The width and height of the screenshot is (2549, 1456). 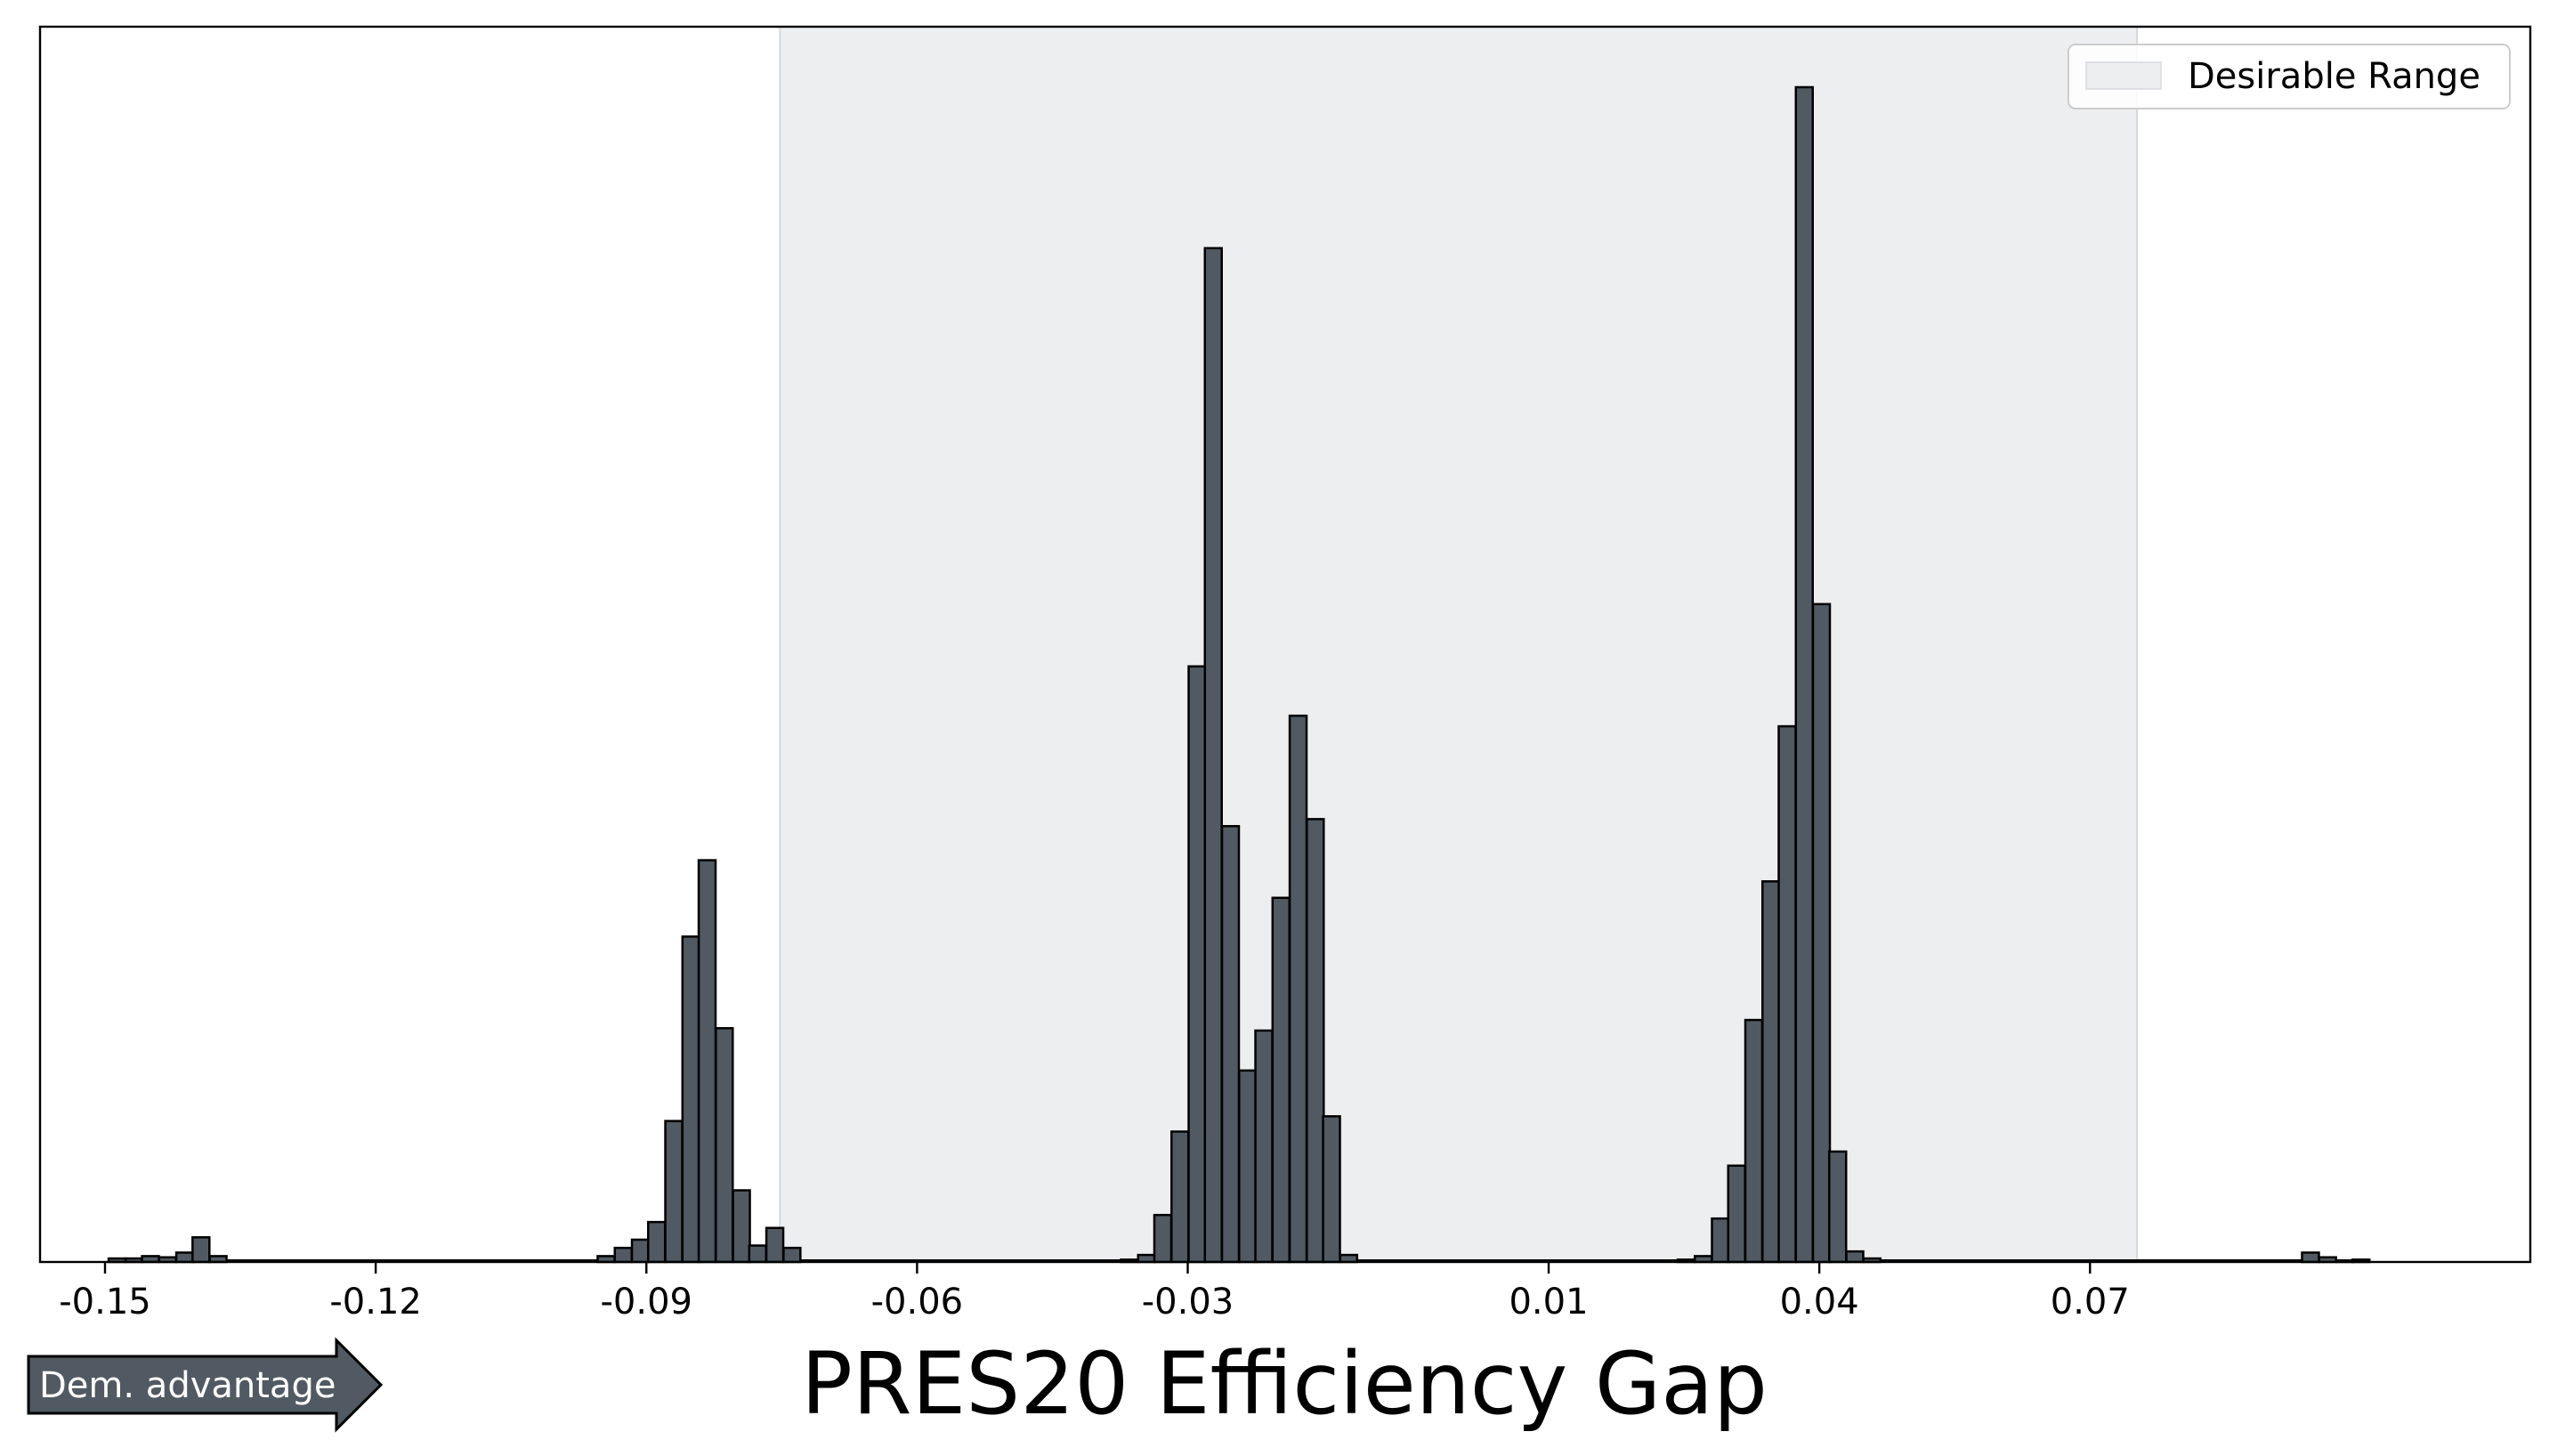 What do you see at coordinates (187, 1385) in the screenshot?
I see `arrow-label: Dem. advantage` at bounding box center [187, 1385].